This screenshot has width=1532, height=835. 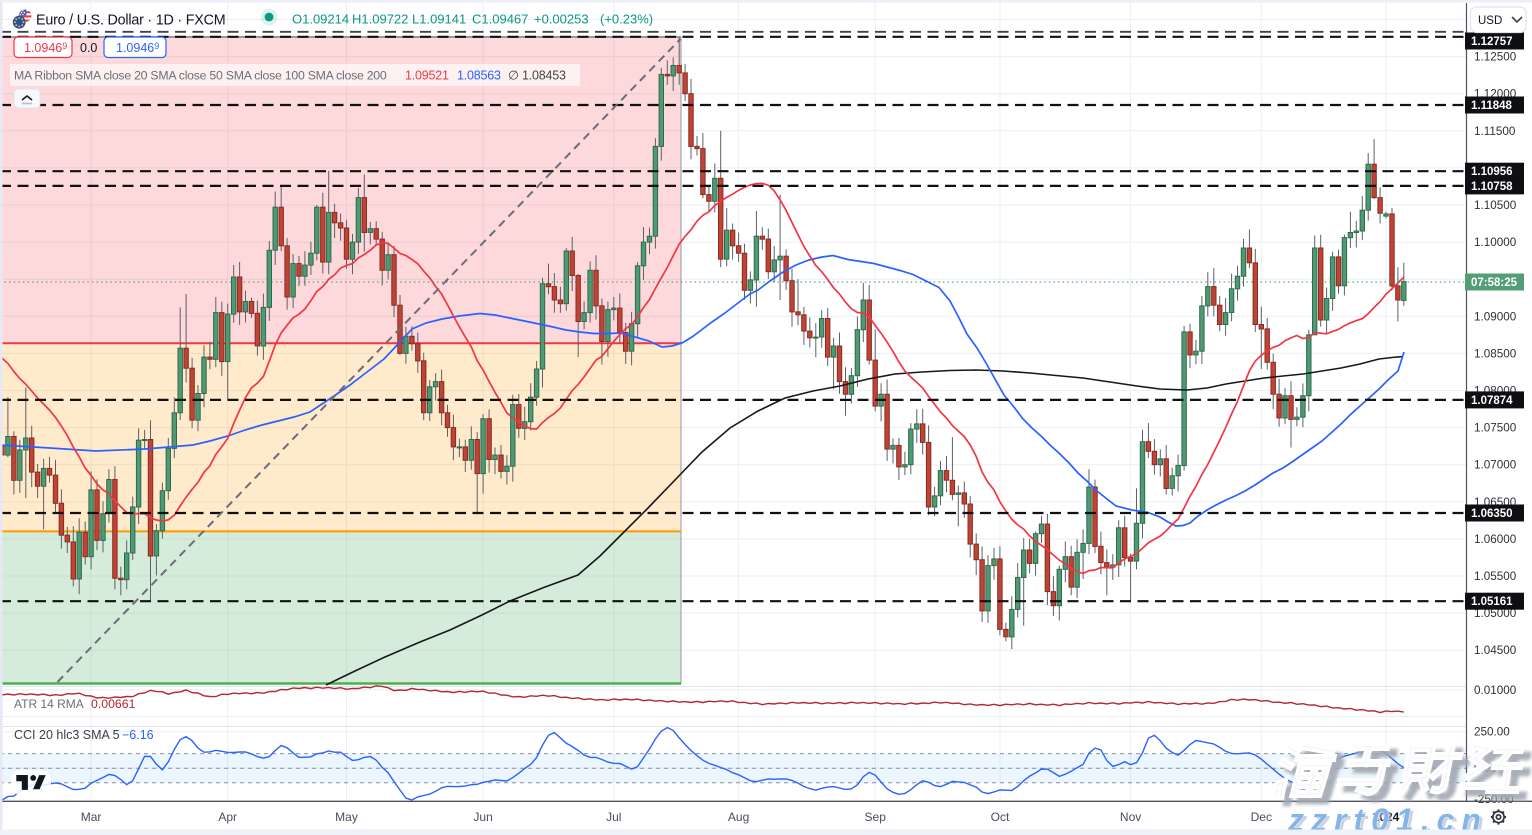 What do you see at coordinates (1492, 172) in the screenshot?
I see `svg-text: 1.10956` at bounding box center [1492, 172].